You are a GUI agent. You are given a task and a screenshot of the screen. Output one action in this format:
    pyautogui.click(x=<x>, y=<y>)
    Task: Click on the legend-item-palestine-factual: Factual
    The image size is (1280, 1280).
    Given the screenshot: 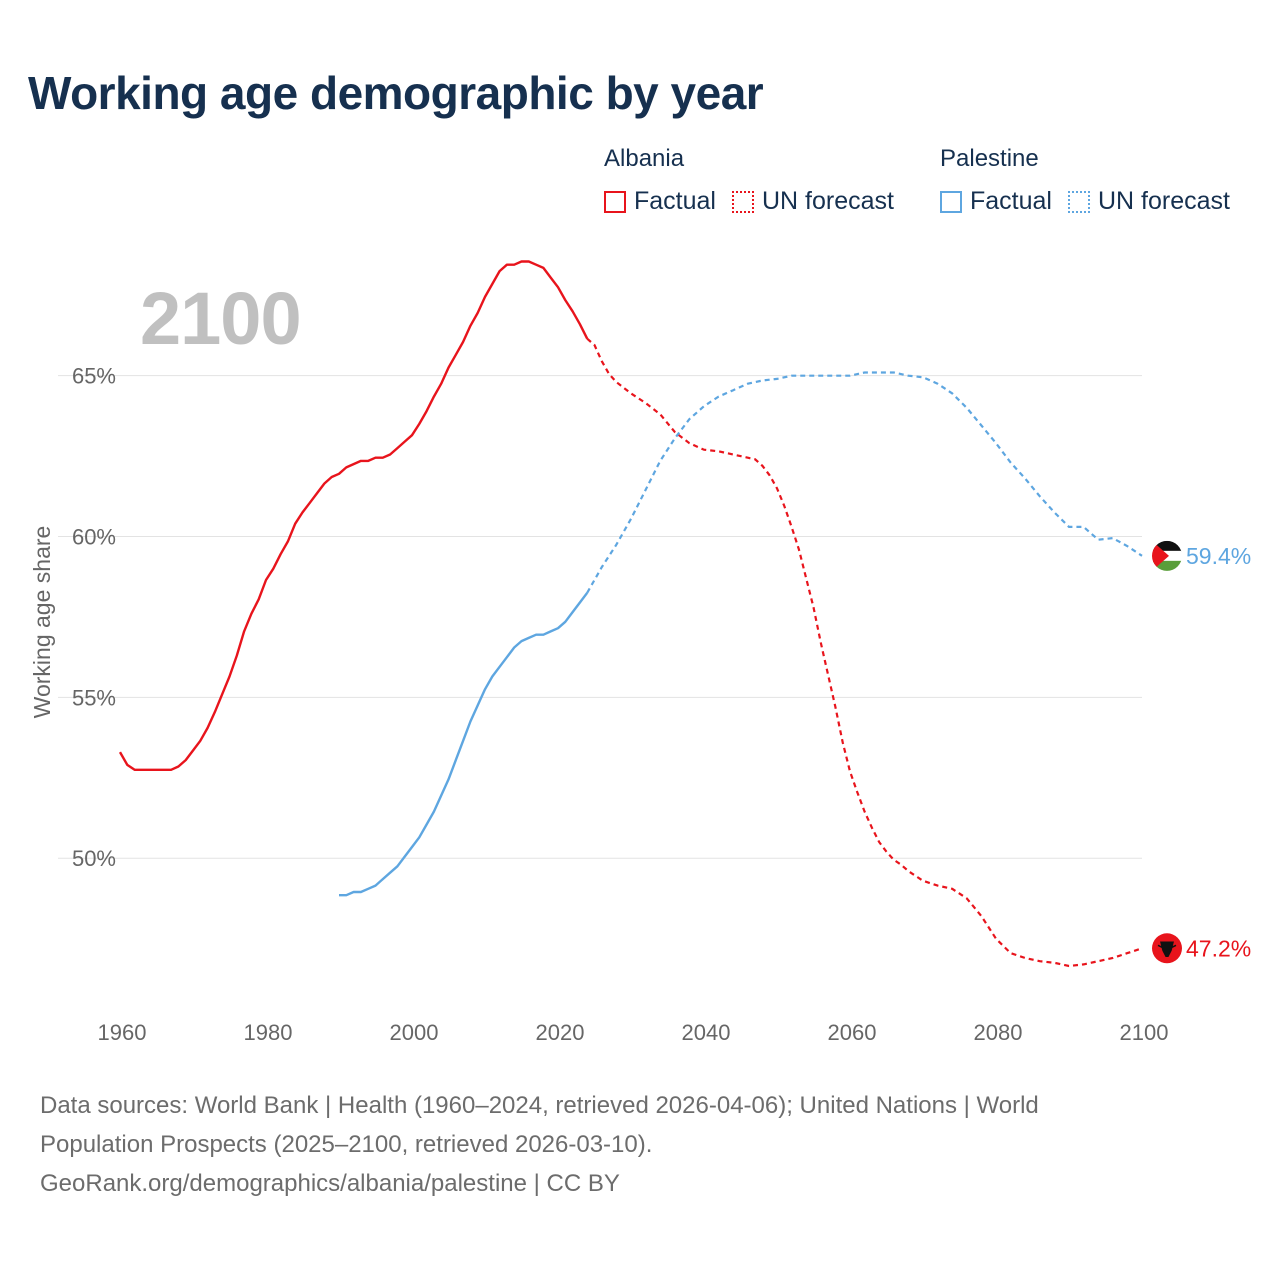 What is the action you would take?
    pyautogui.click(x=996, y=201)
    